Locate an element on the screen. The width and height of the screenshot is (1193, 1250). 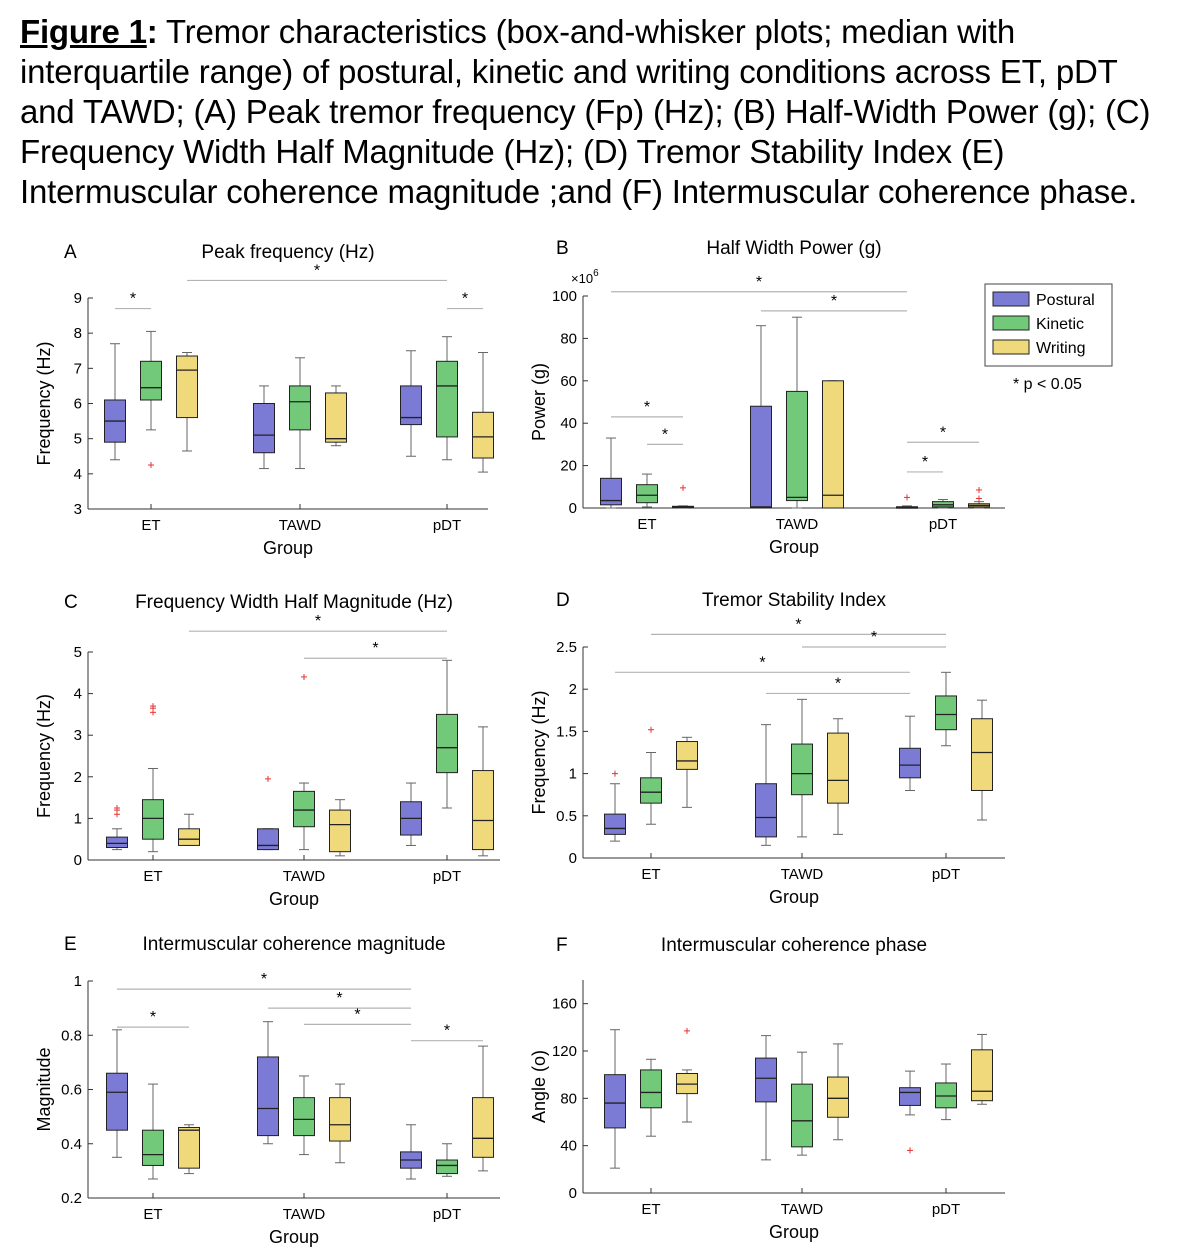
panel-title: Intermuscular coherence phase is located at coordinates (794, 945).